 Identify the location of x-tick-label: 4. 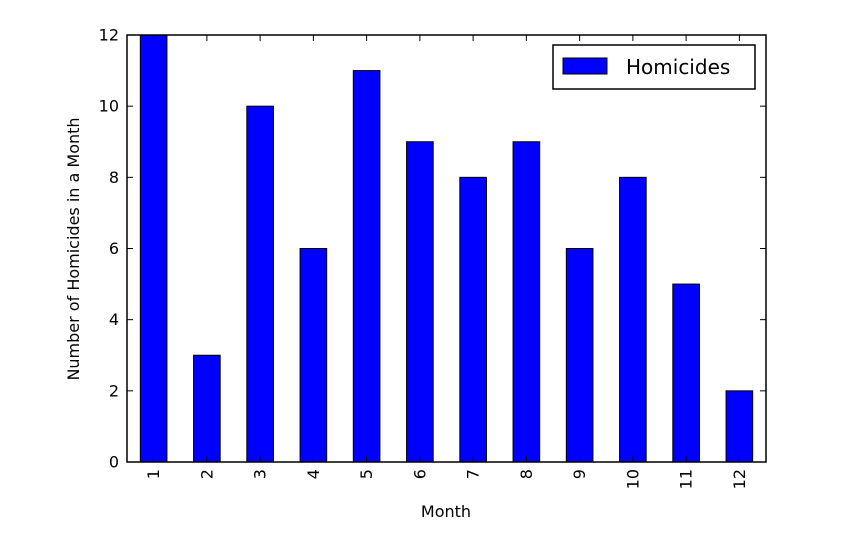
(313, 474).